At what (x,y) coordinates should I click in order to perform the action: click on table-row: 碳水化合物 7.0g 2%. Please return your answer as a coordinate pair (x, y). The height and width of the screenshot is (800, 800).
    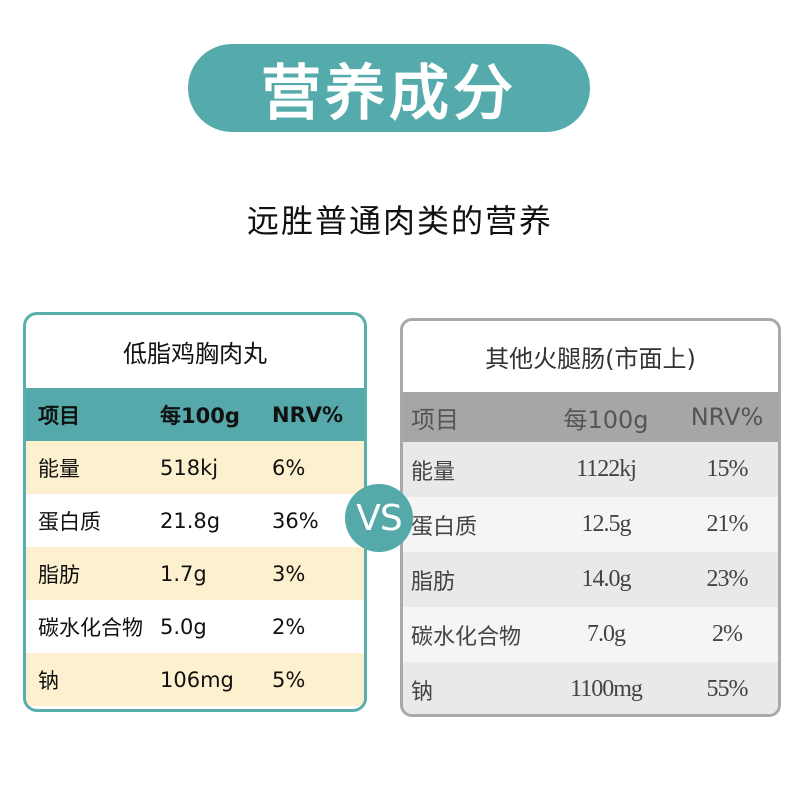
    Looking at the image, I should click on (590, 634).